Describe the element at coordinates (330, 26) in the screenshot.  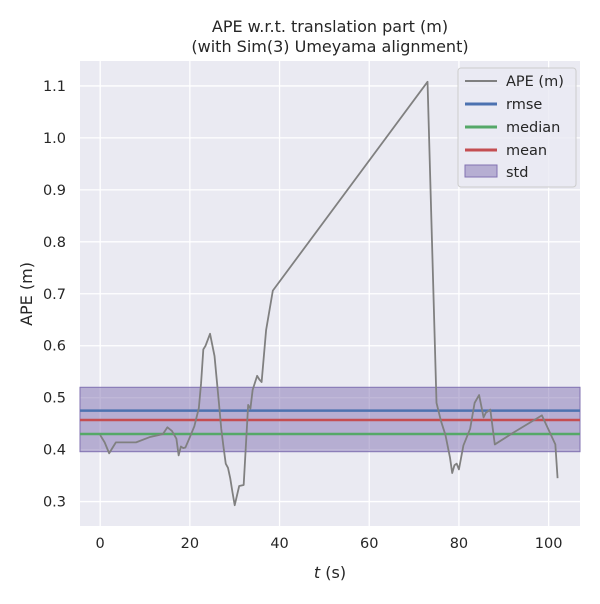
I see `chart-title-line1: APE w.r.t. translation part (m)` at that location.